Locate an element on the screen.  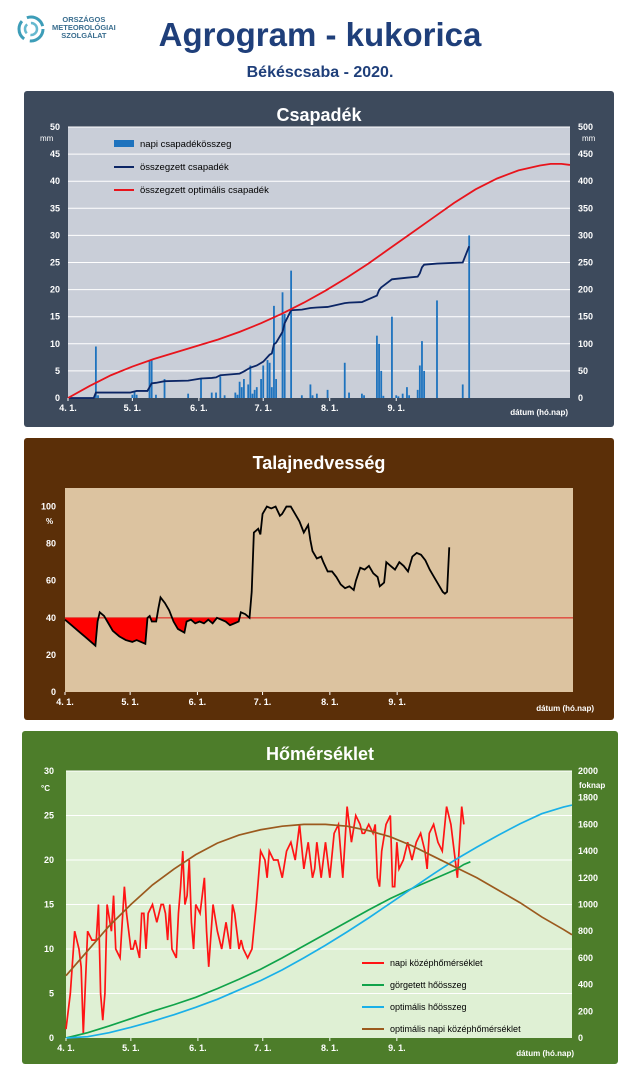
page-title: Agrogram - kukorica is located at coordinates (320, 34).